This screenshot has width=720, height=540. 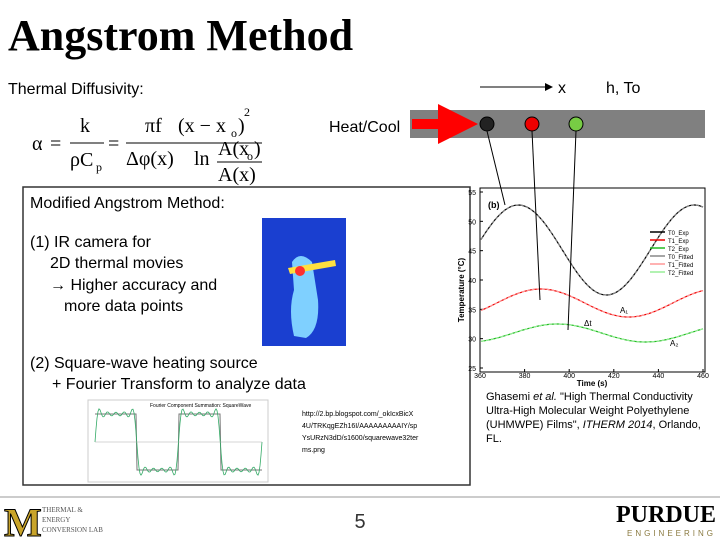 What do you see at coordinates (494, 205) in the screenshot?
I see `panel-label: (b)` at bounding box center [494, 205].